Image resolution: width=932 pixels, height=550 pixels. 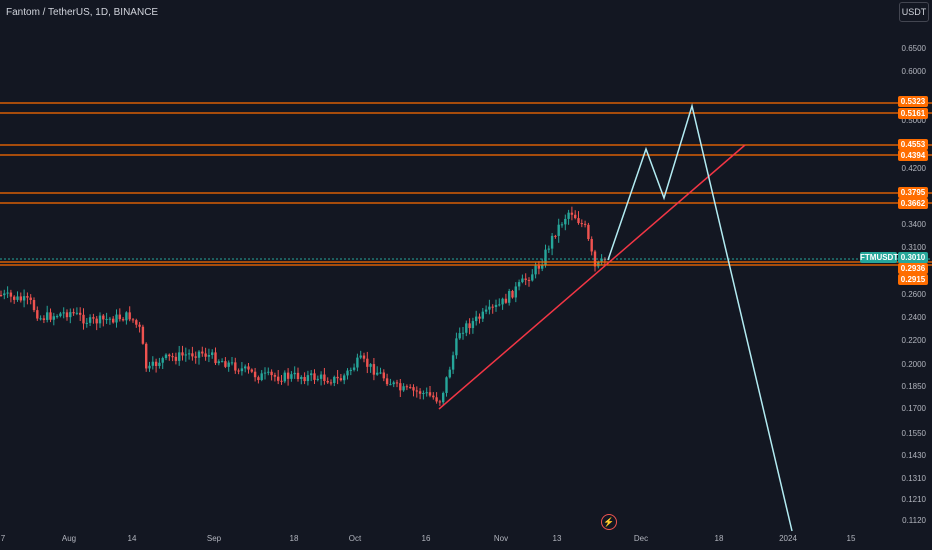 What do you see at coordinates (214, 538) in the screenshot?
I see `time-label: Sep` at bounding box center [214, 538].